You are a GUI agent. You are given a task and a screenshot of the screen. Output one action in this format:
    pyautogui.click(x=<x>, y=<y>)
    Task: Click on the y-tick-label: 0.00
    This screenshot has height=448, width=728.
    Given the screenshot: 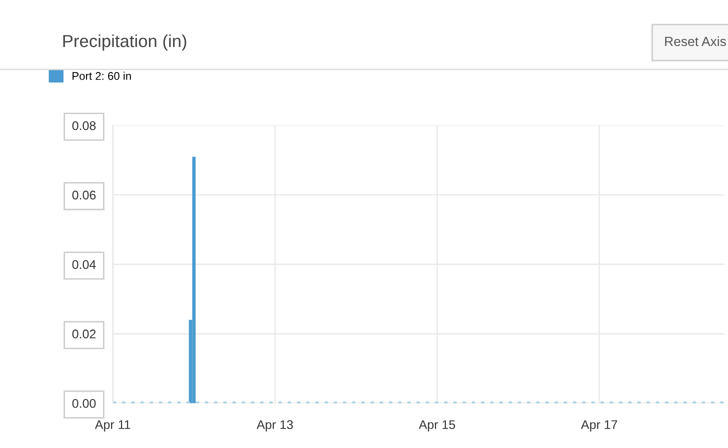 What is the action you would take?
    pyautogui.click(x=84, y=403)
    